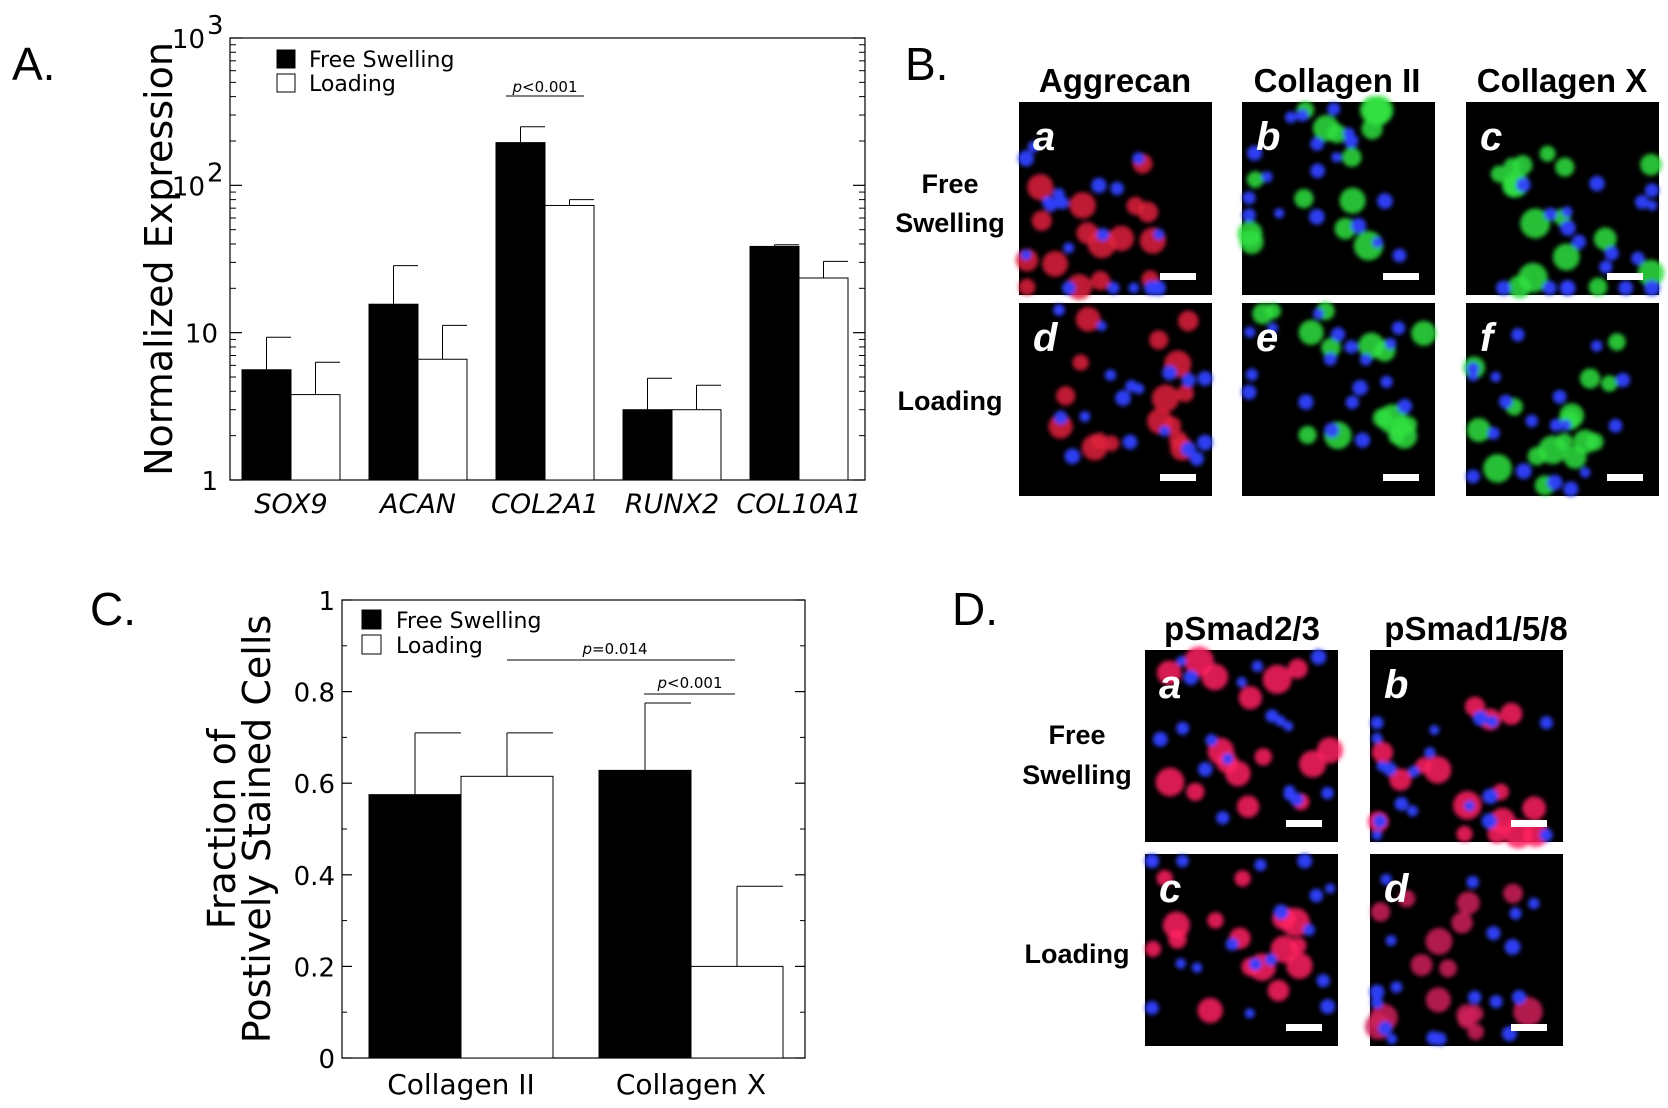  Describe the element at coordinates (314, 877) in the screenshot. I see `y-tick-label: 0.4` at that location.